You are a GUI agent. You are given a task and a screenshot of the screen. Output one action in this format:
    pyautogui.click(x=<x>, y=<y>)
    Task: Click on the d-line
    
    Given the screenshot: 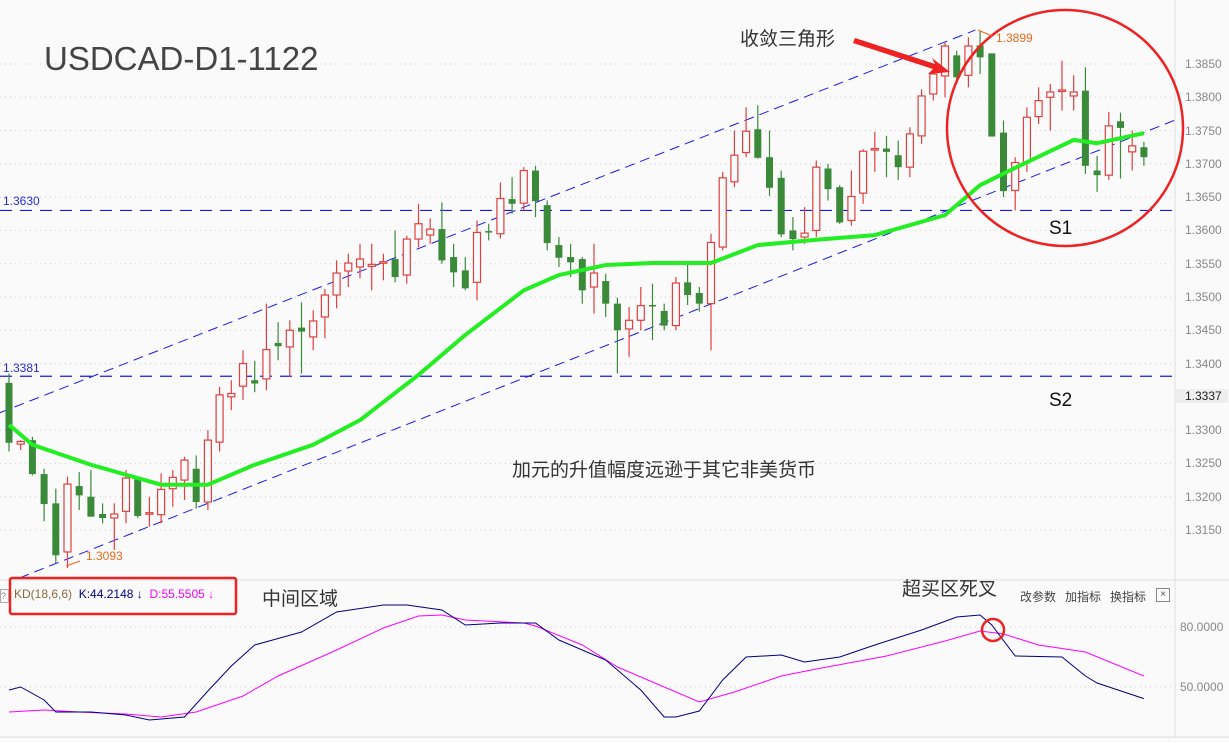 What is the action you would take?
    pyautogui.click(x=576, y=666)
    